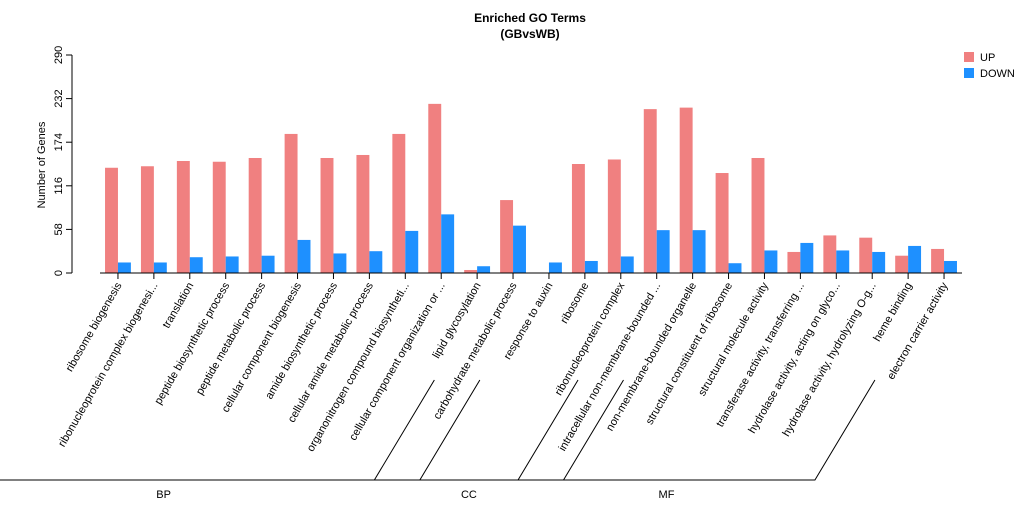 The width and height of the screenshot is (1019, 518). I want to click on x-tick-label: amide biosynthetic process, so click(301, 340).